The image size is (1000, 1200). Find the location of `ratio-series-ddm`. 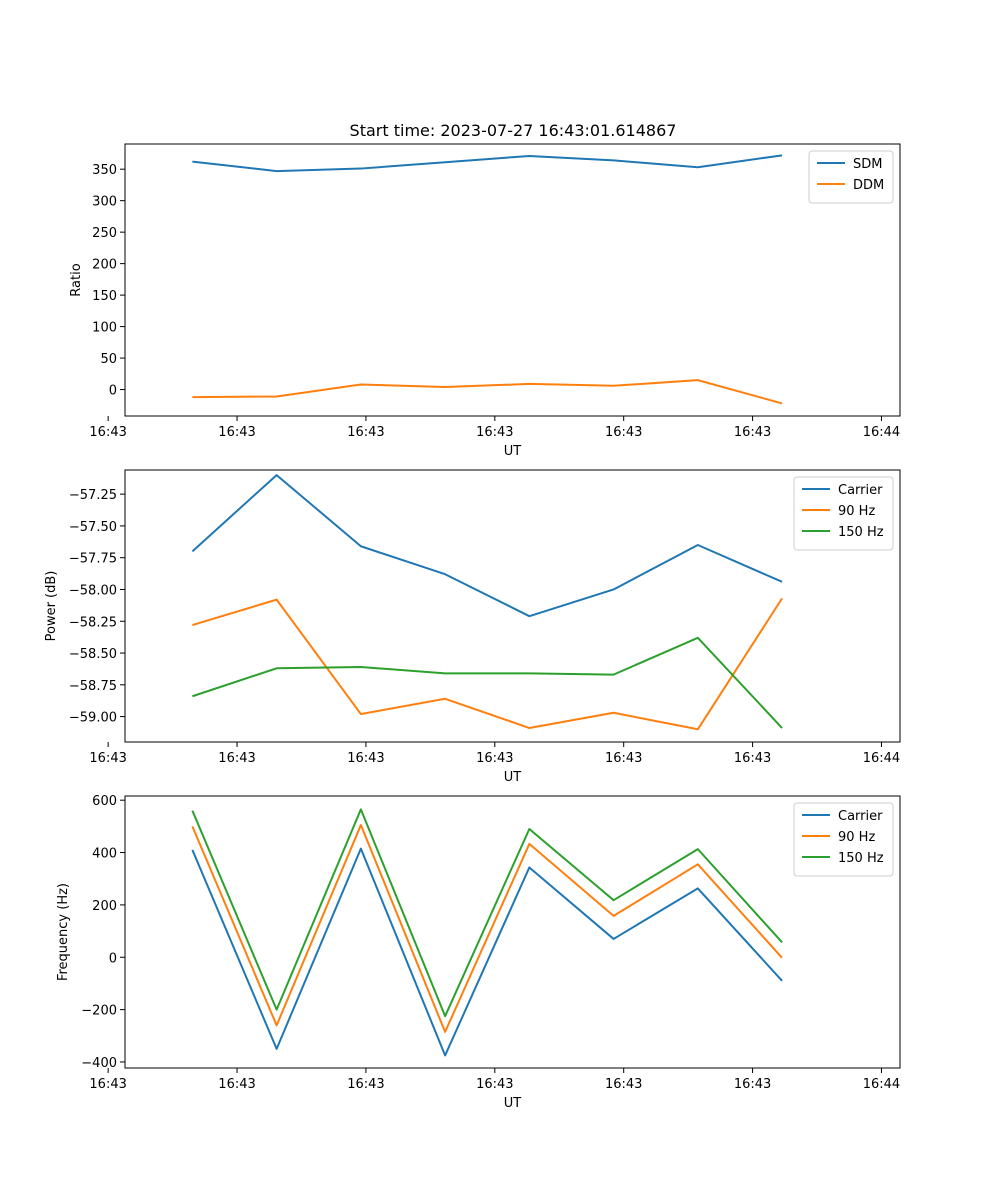

ratio-series-ddm is located at coordinates (487, 392).